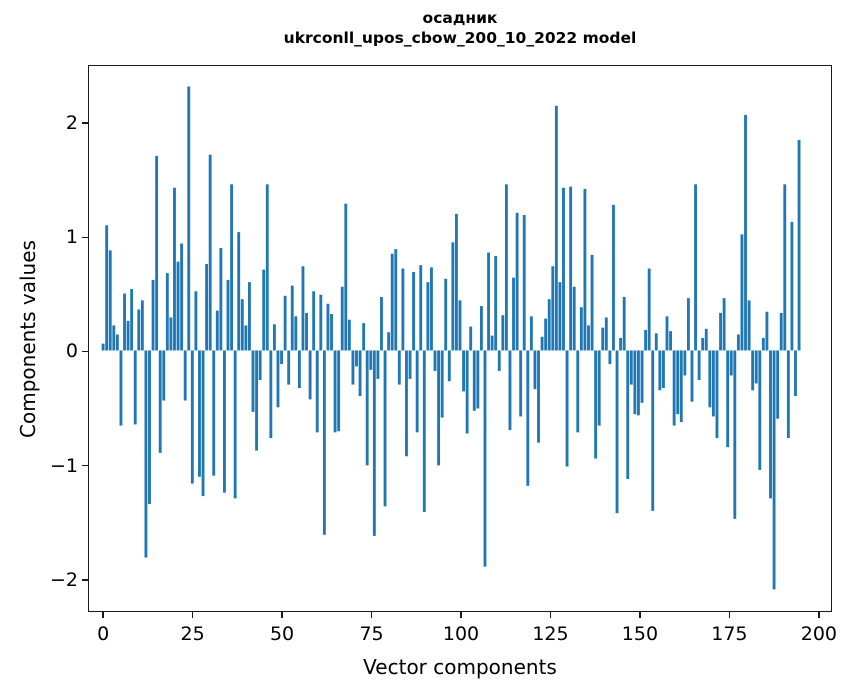  Describe the element at coordinates (460, 667) in the screenshot. I see `x-axis-label: Vector components` at that location.